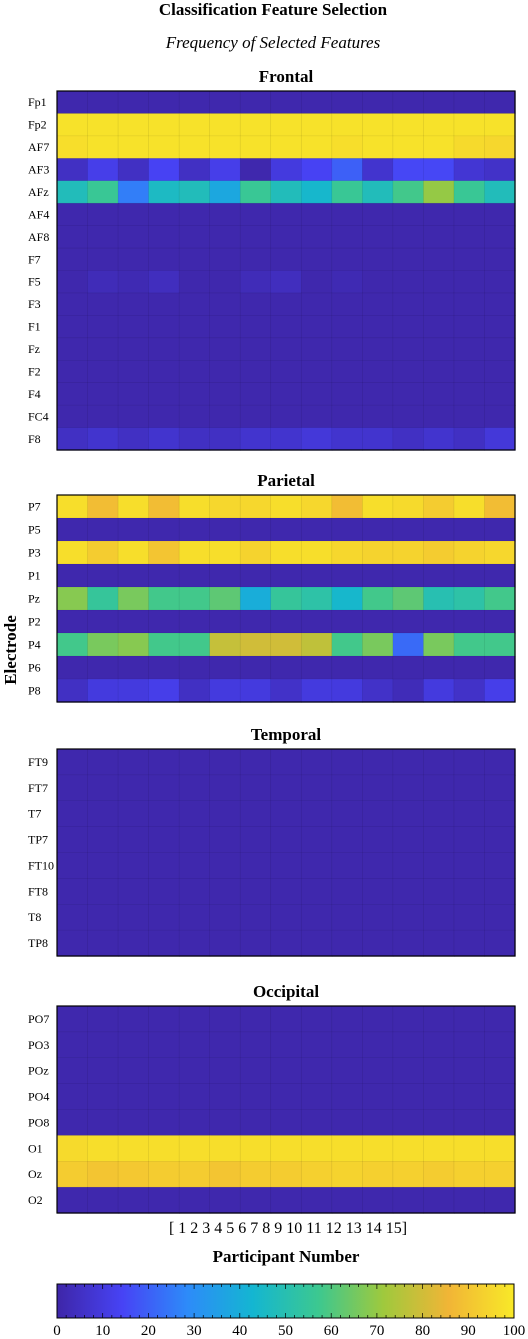  What do you see at coordinates (38, 891) in the screenshot?
I see `electrode-label: FT8` at bounding box center [38, 891].